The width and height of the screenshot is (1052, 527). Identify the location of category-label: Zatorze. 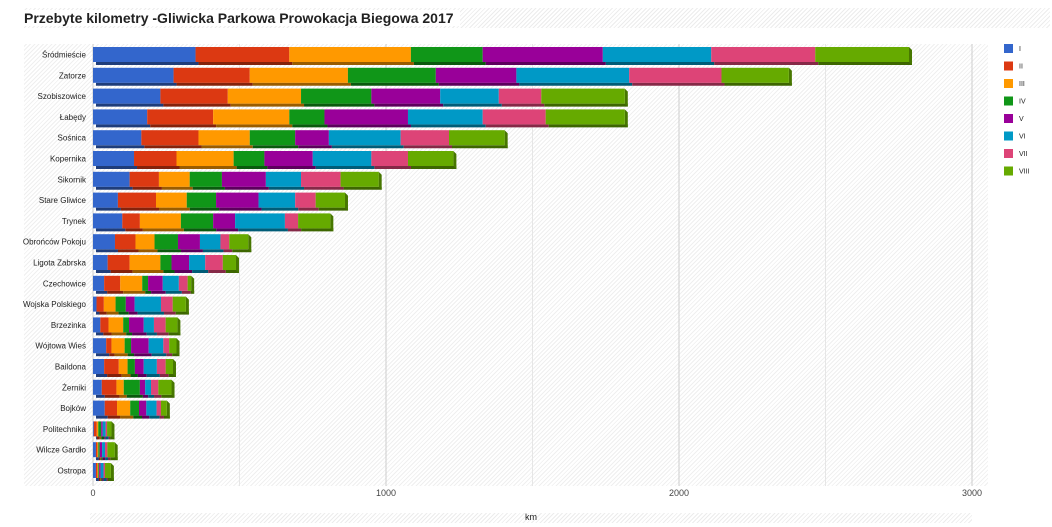
(73, 75).